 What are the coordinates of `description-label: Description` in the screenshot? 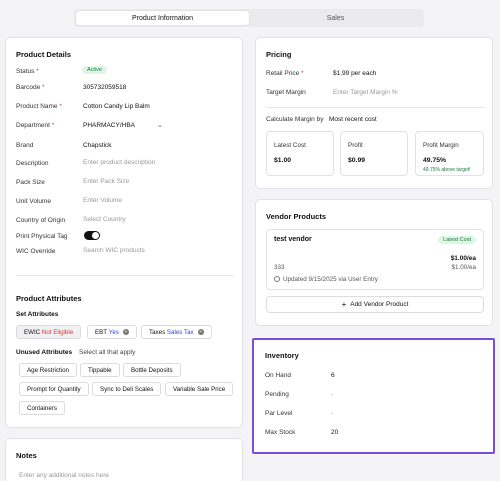 It's located at (32, 163).